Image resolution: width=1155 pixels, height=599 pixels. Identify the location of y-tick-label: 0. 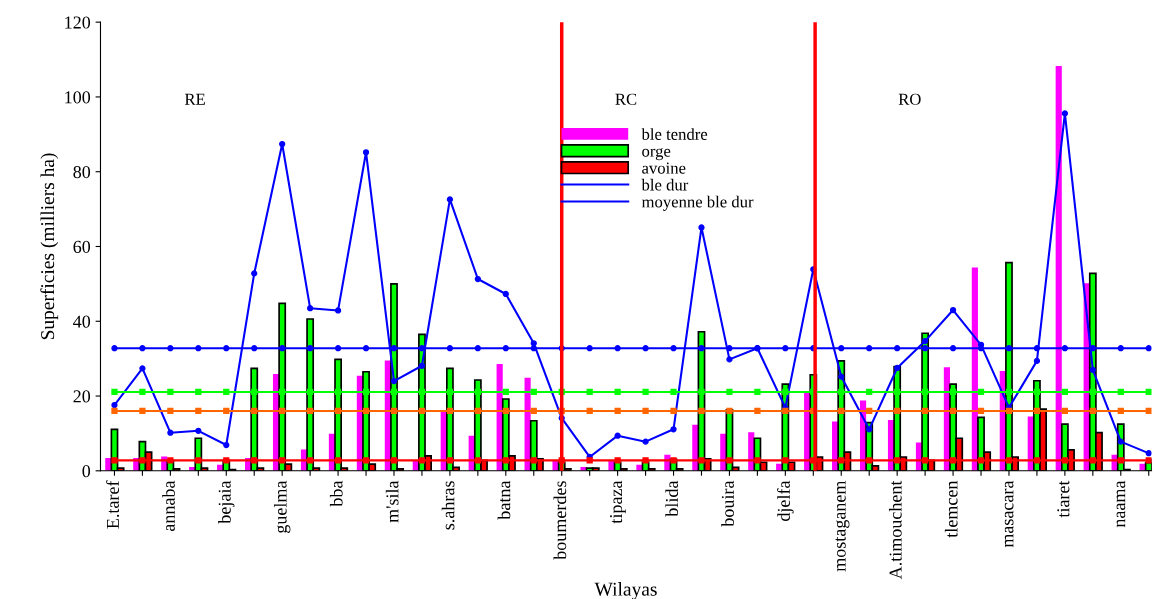
(86, 471).